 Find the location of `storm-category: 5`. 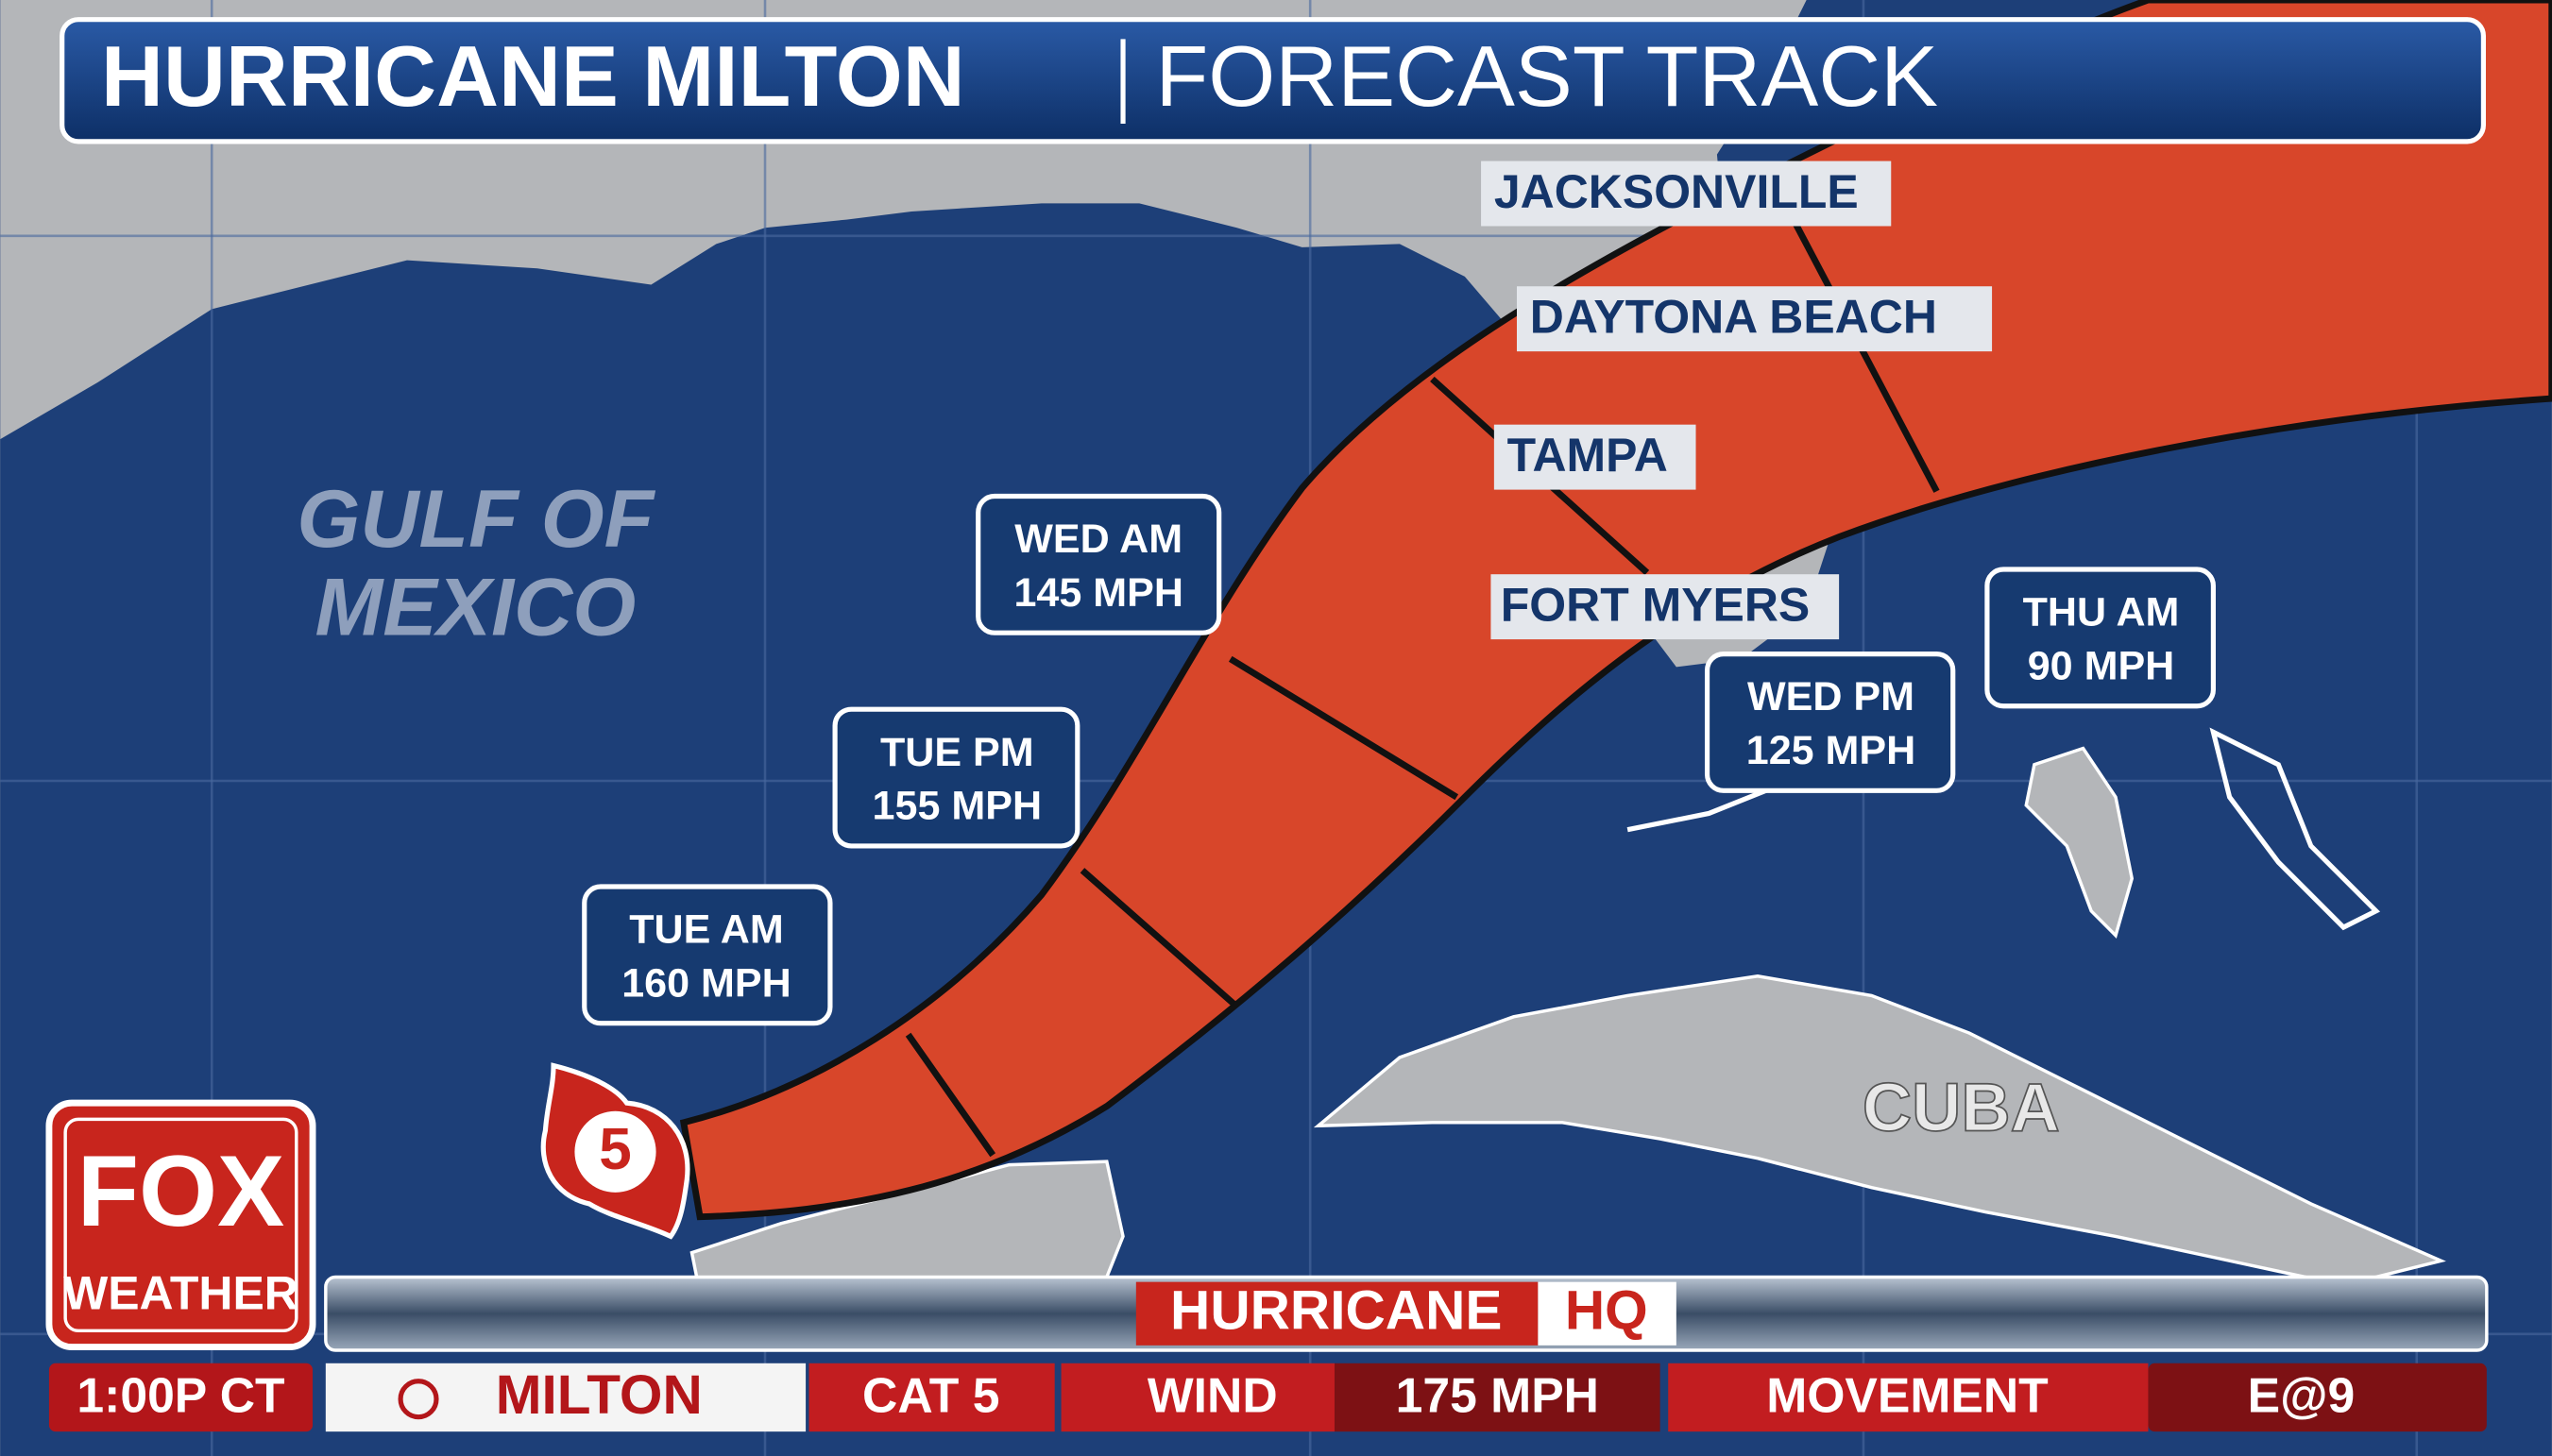

storm-category: 5 is located at coordinates (615, 1149).